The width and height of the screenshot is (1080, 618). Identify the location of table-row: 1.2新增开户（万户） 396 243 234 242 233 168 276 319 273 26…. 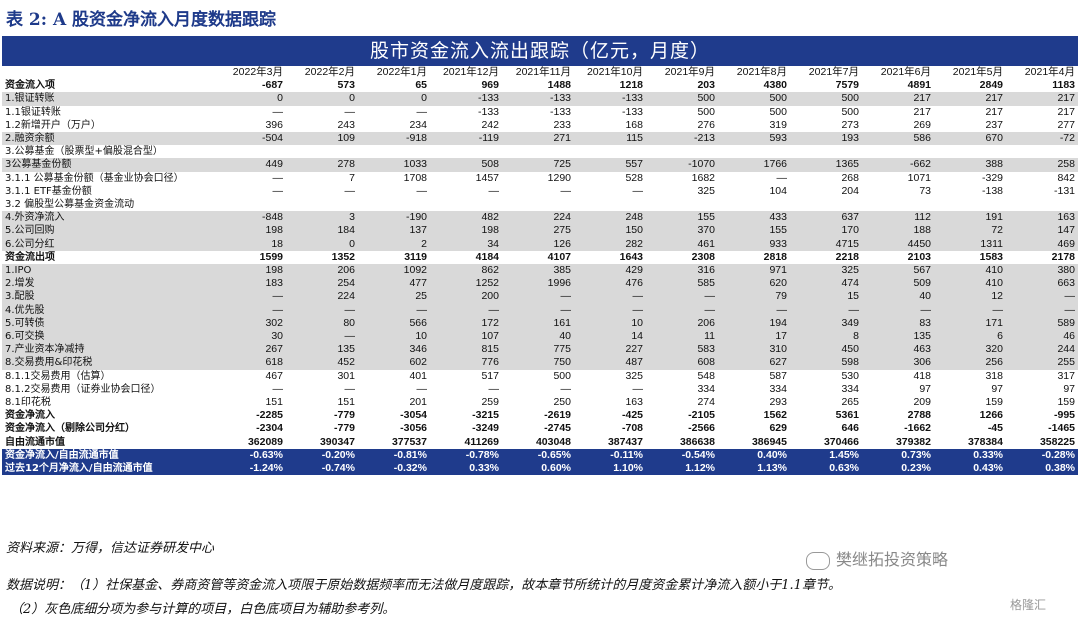
(540, 125).